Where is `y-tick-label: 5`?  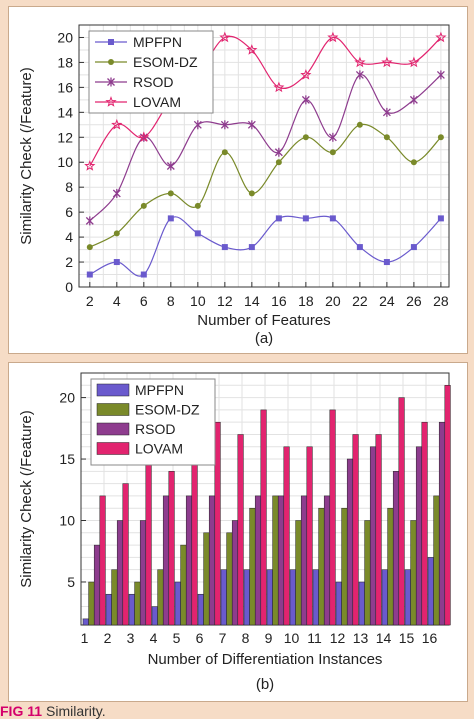 y-tick-label: 5 is located at coordinates (71, 582).